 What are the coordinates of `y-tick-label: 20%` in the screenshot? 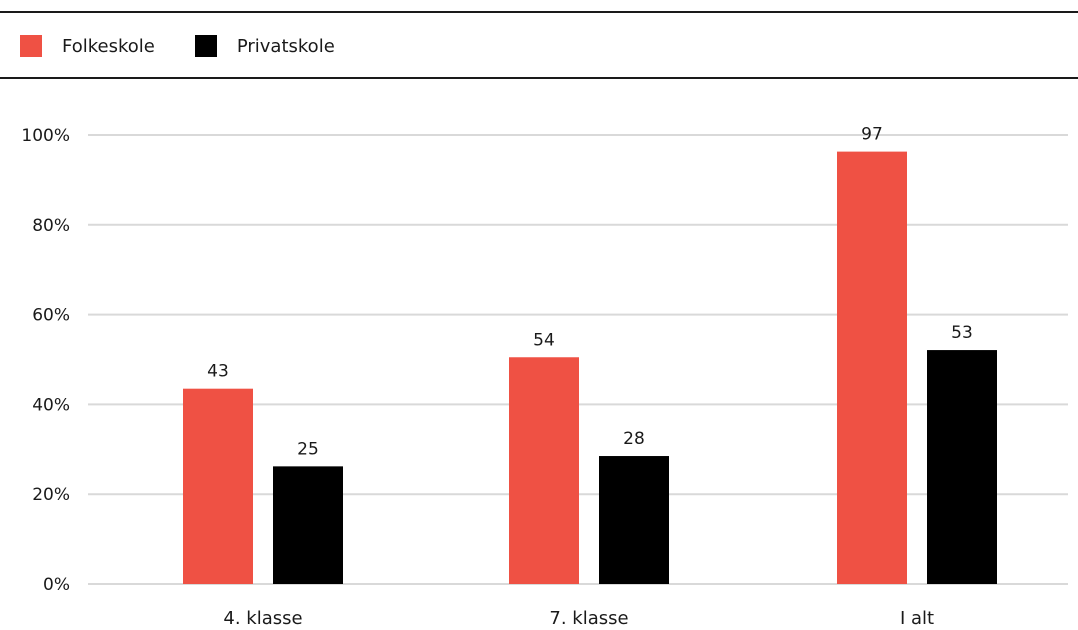 It's located at (51, 495).